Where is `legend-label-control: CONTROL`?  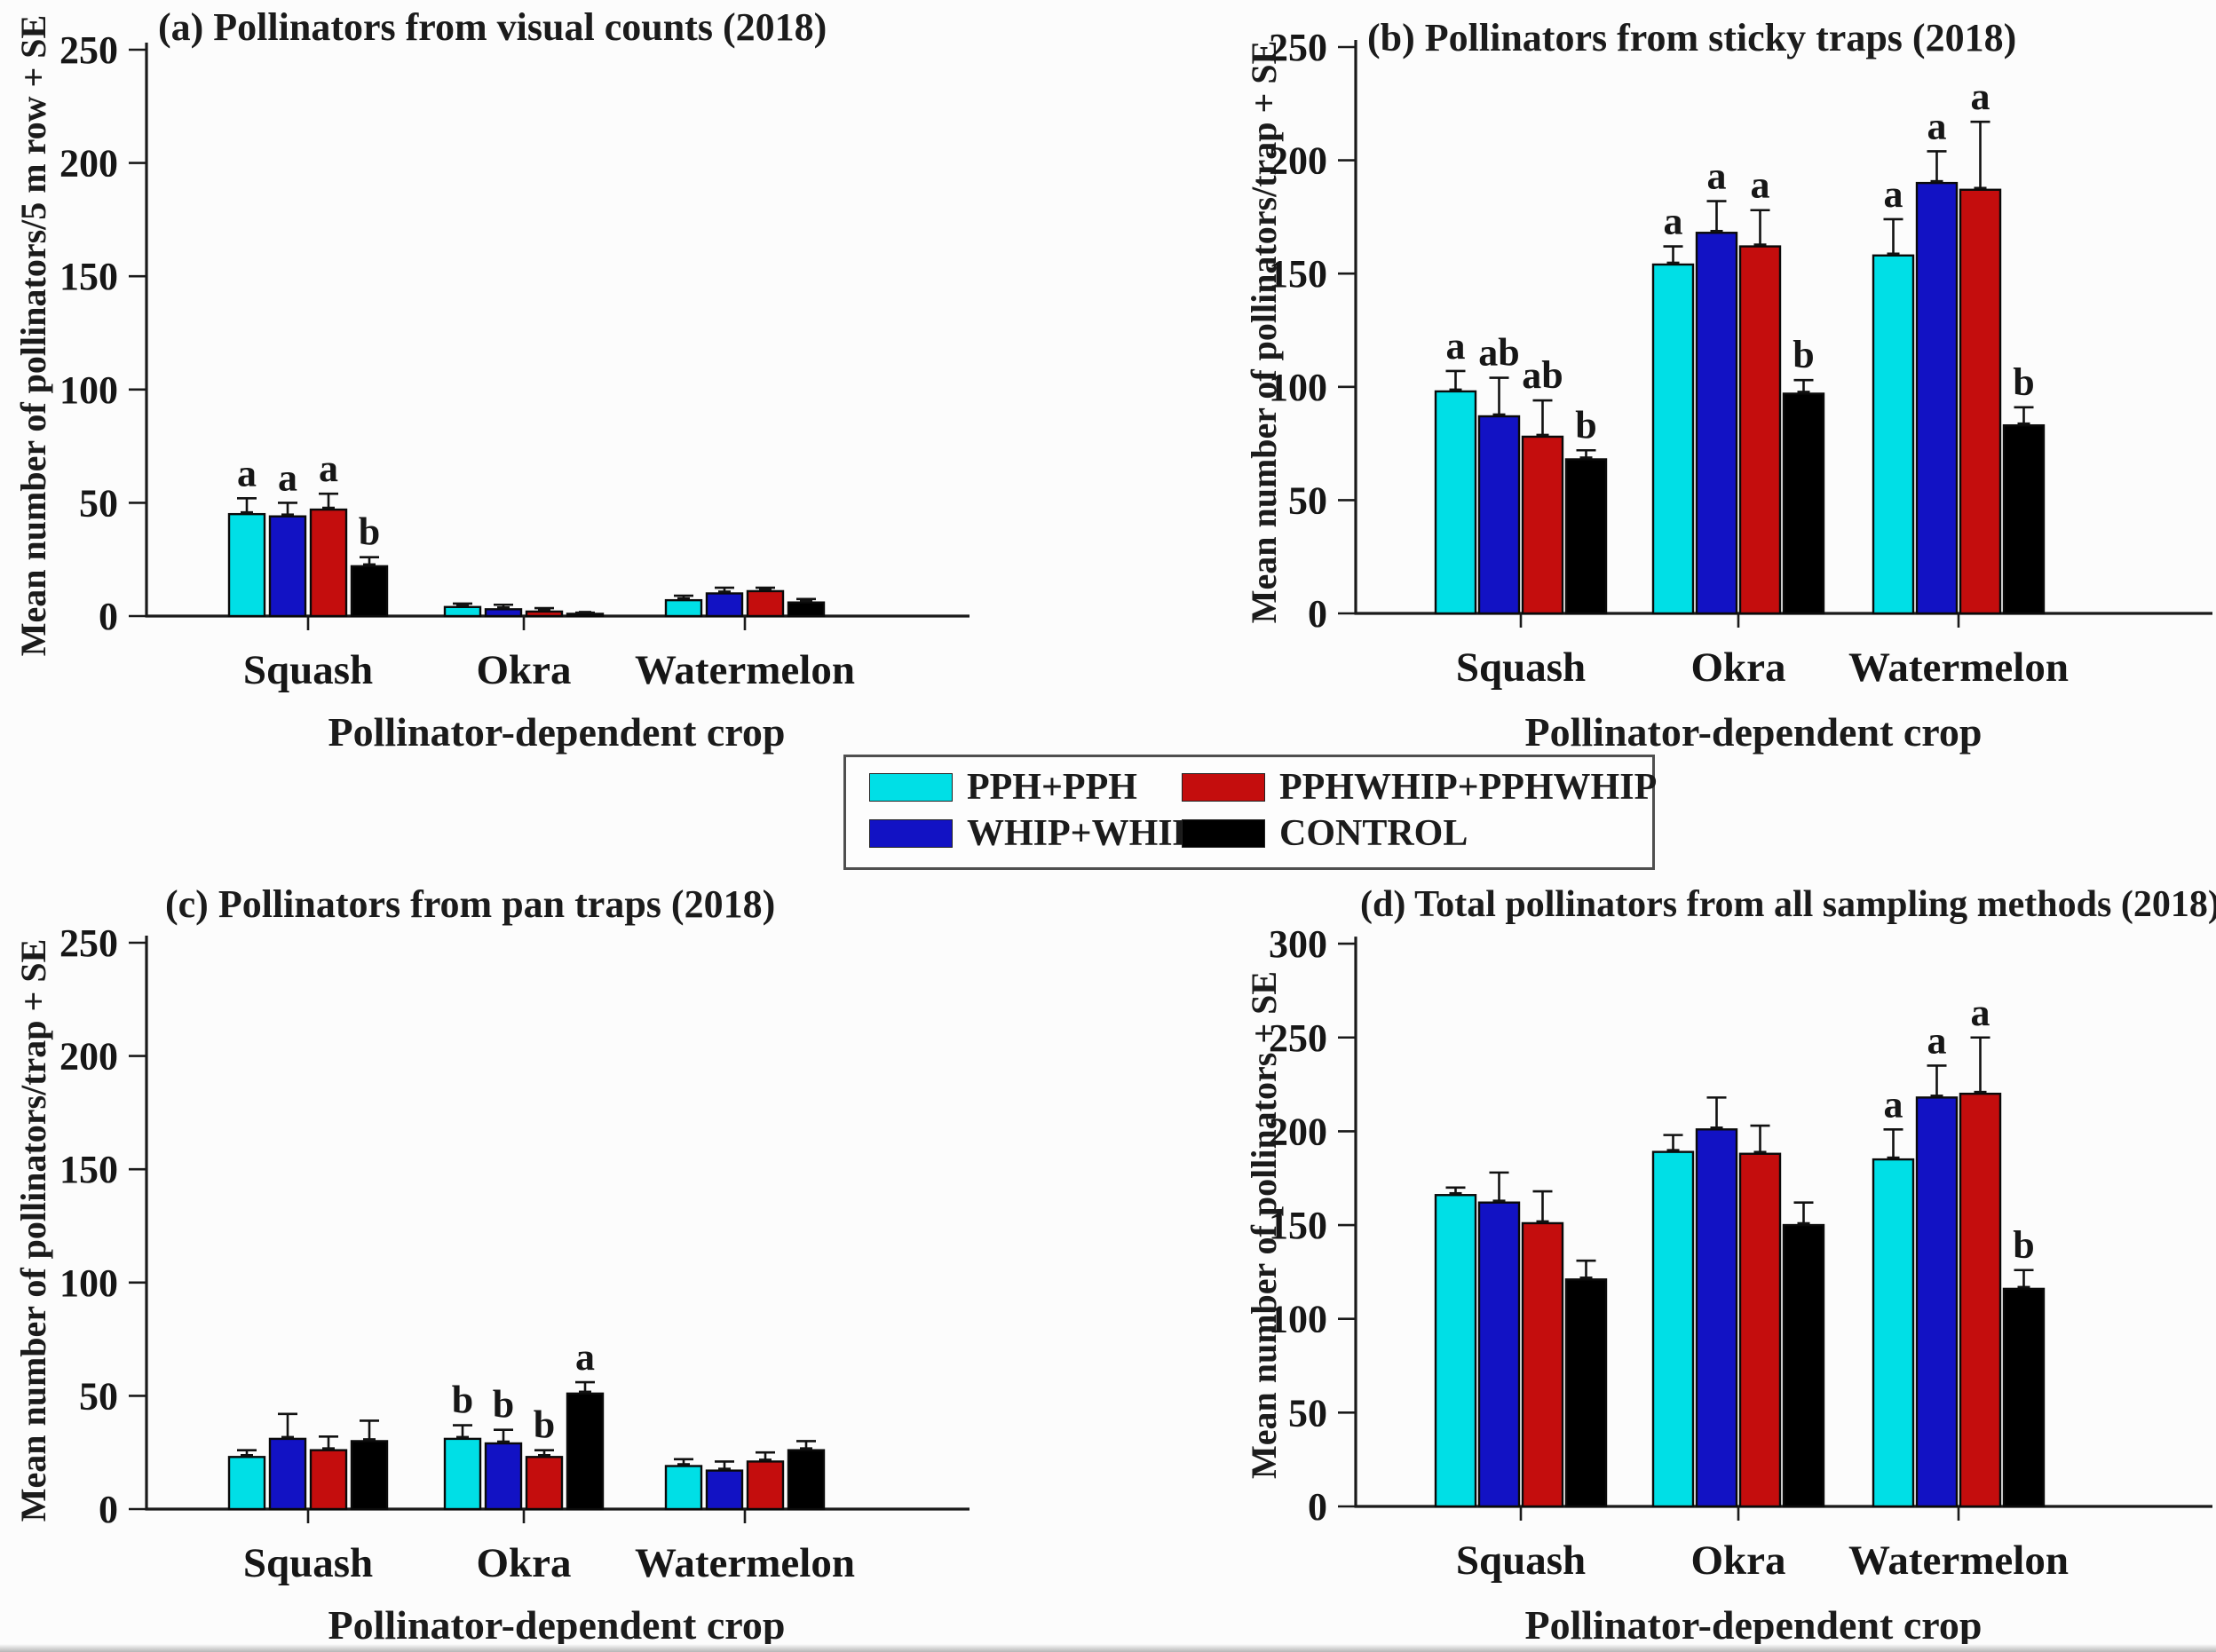
legend-label-control: CONTROL is located at coordinates (1373, 833).